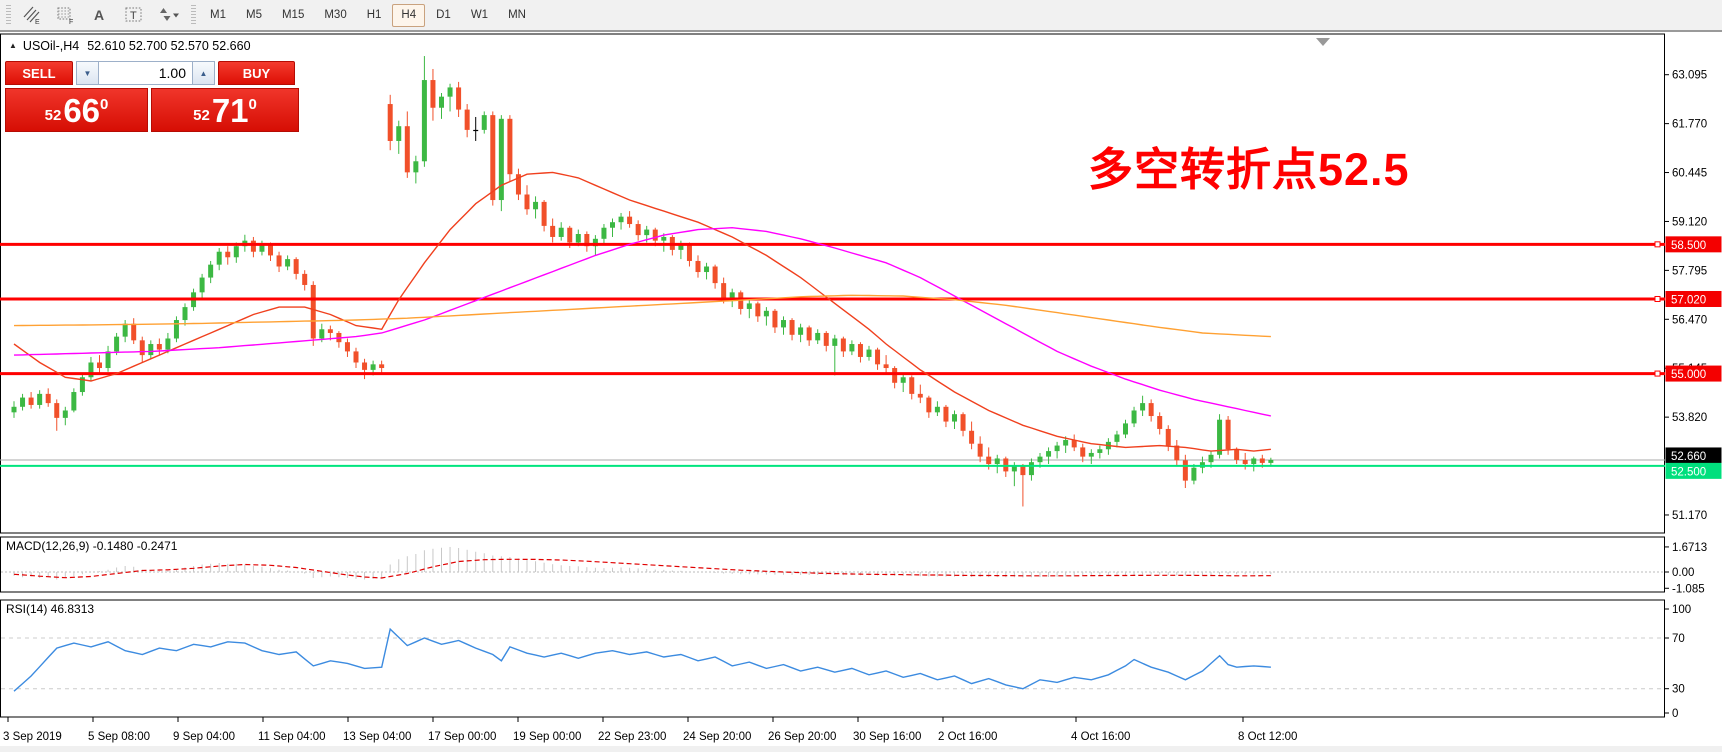  What do you see at coordinates (145, 73) in the screenshot?
I see `volume-input` at bounding box center [145, 73].